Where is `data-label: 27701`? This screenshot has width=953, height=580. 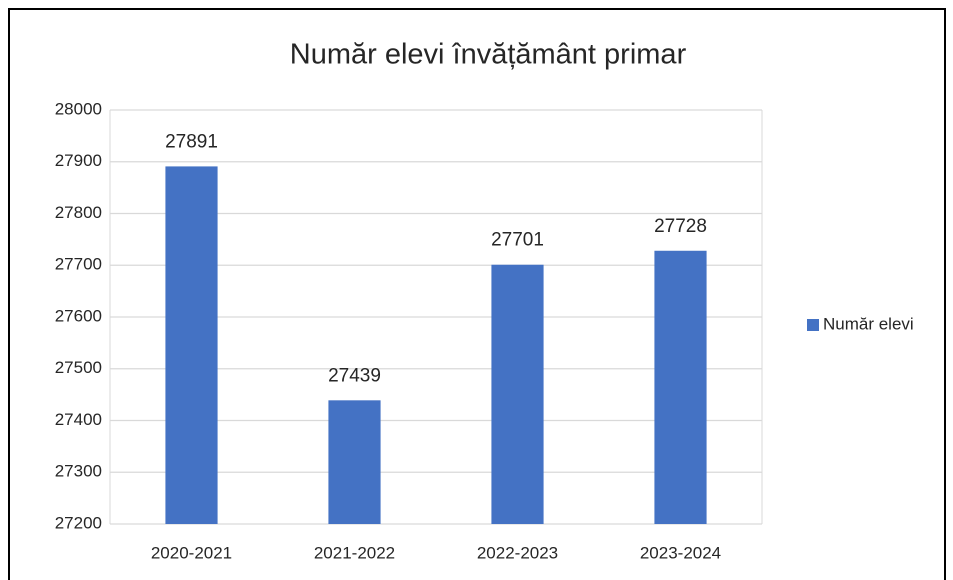 data-label: 27701 is located at coordinates (517, 240).